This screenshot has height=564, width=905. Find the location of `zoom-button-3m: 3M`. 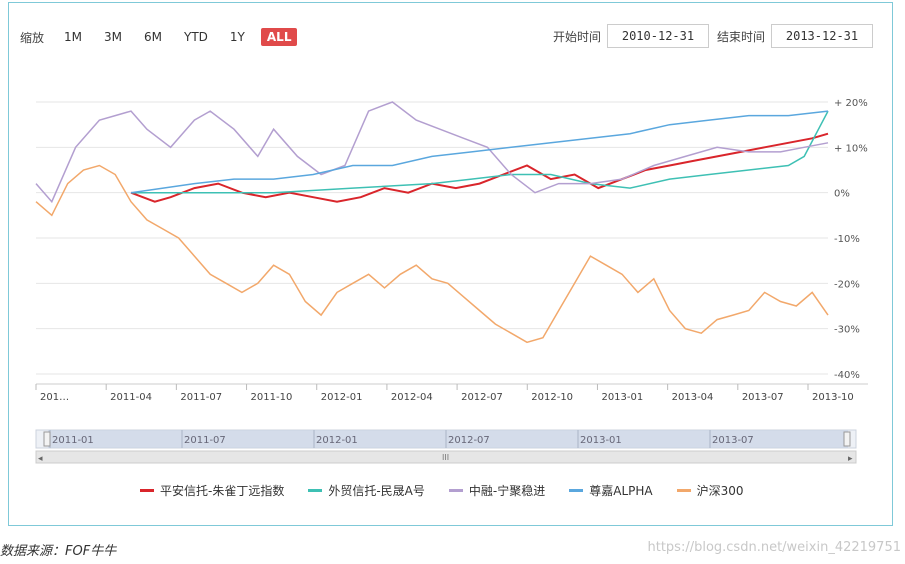

zoom-button-3m: 3M is located at coordinates (113, 37).